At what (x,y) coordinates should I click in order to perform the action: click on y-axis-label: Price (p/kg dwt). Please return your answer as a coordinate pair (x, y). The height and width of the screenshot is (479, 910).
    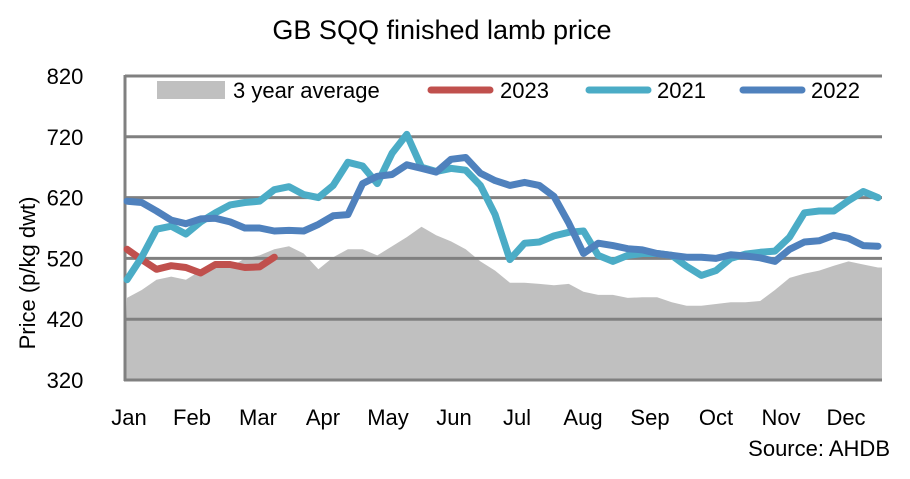
    Looking at the image, I should click on (27, 273).